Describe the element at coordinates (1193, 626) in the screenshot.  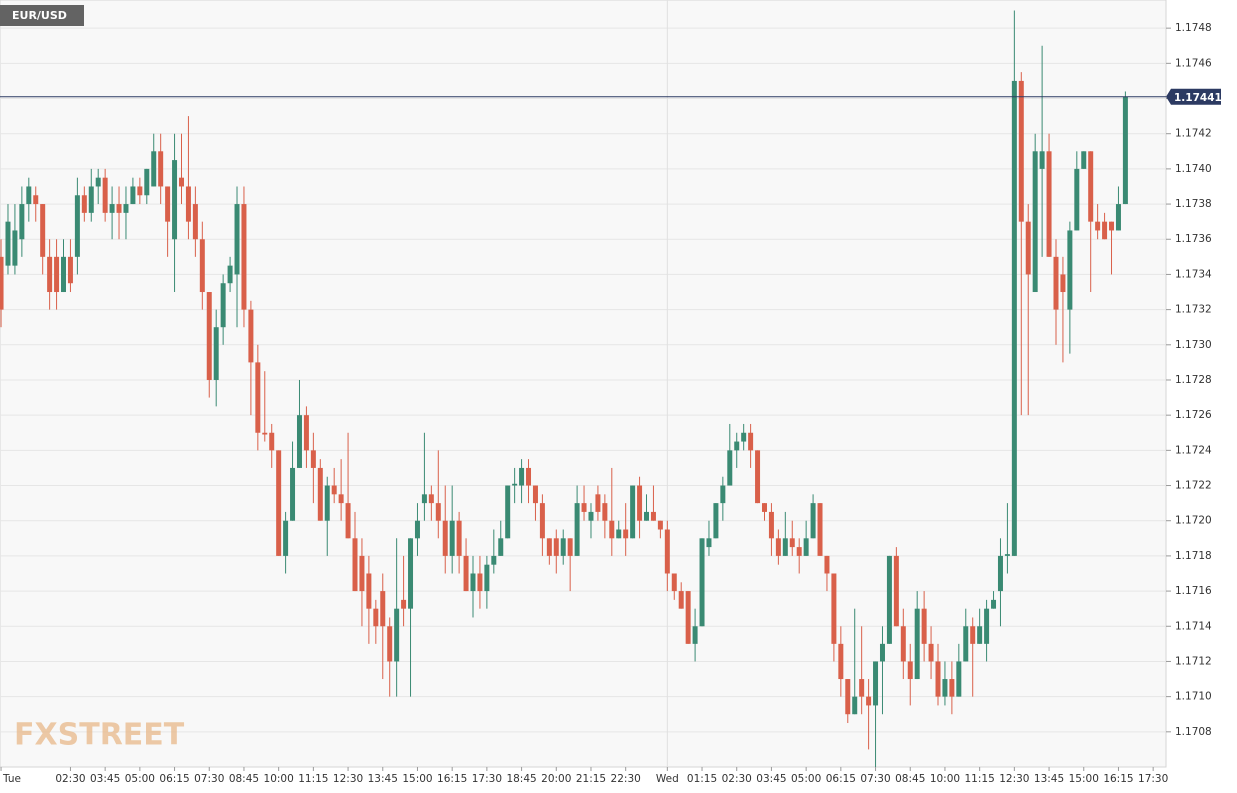
I see `y-tick-label: 1.1714` at that location.